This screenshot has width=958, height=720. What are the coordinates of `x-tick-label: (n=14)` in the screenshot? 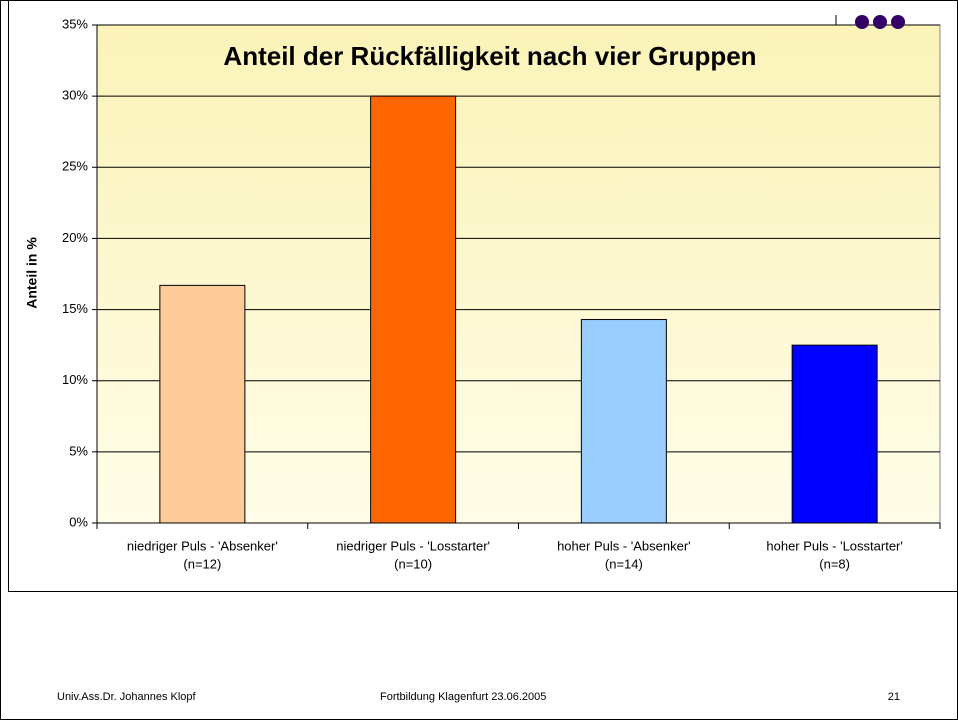 It's located at (624, 563).